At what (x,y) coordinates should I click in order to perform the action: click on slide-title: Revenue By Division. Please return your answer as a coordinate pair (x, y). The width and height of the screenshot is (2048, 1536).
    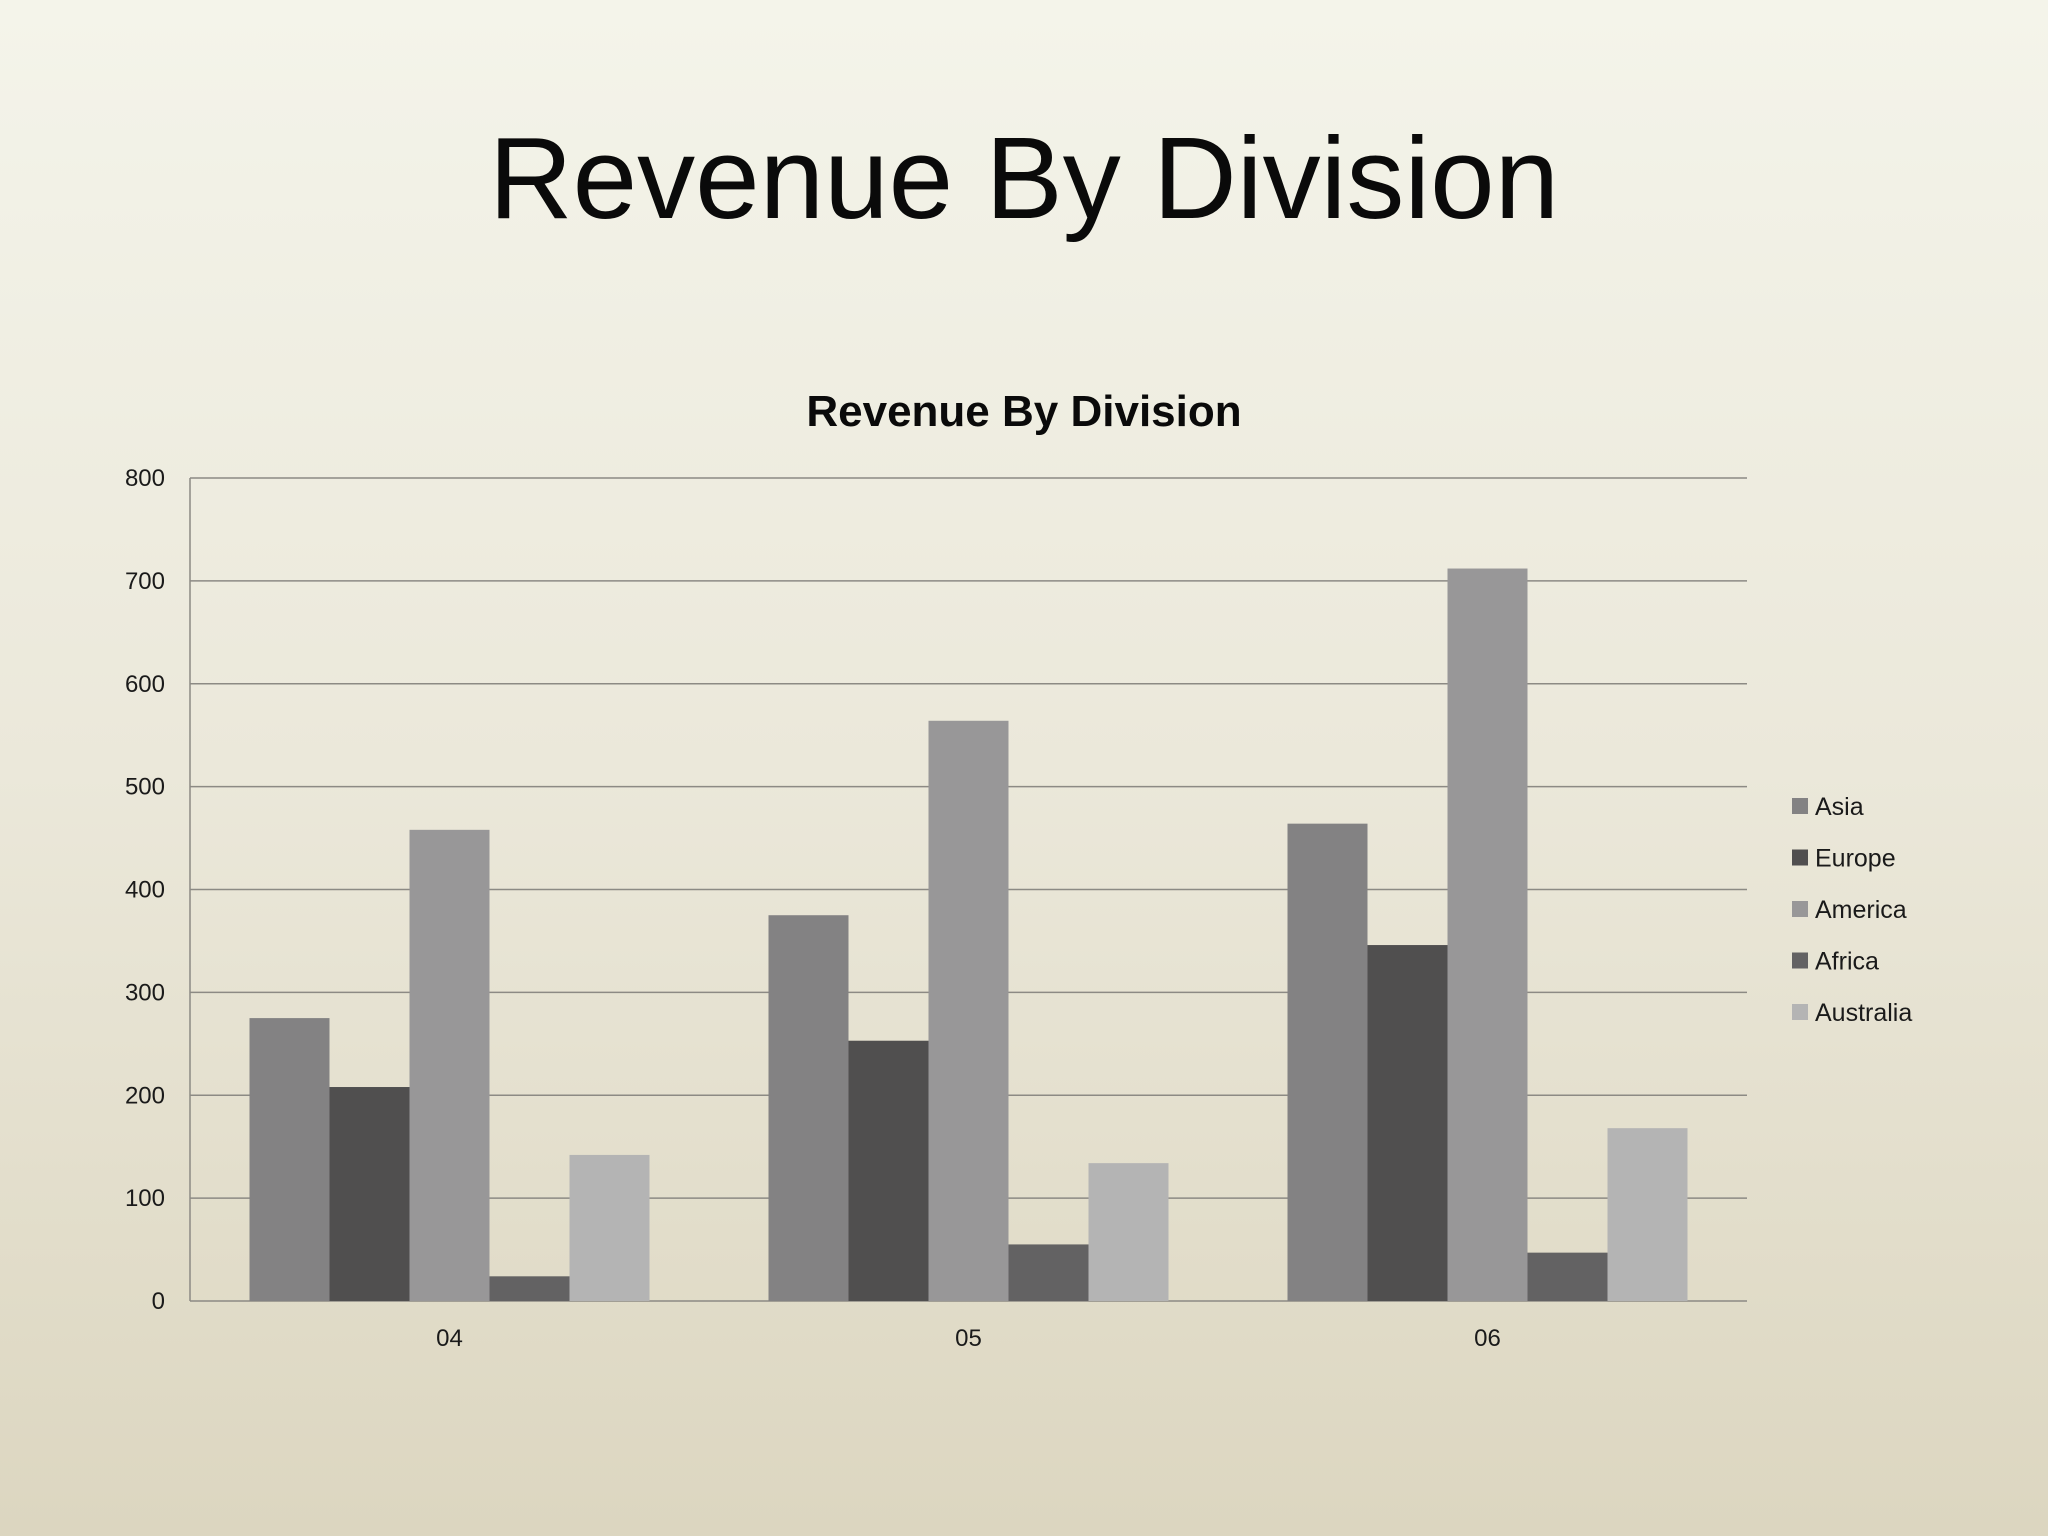
    Looking at the image, I should click on (1024, 178).